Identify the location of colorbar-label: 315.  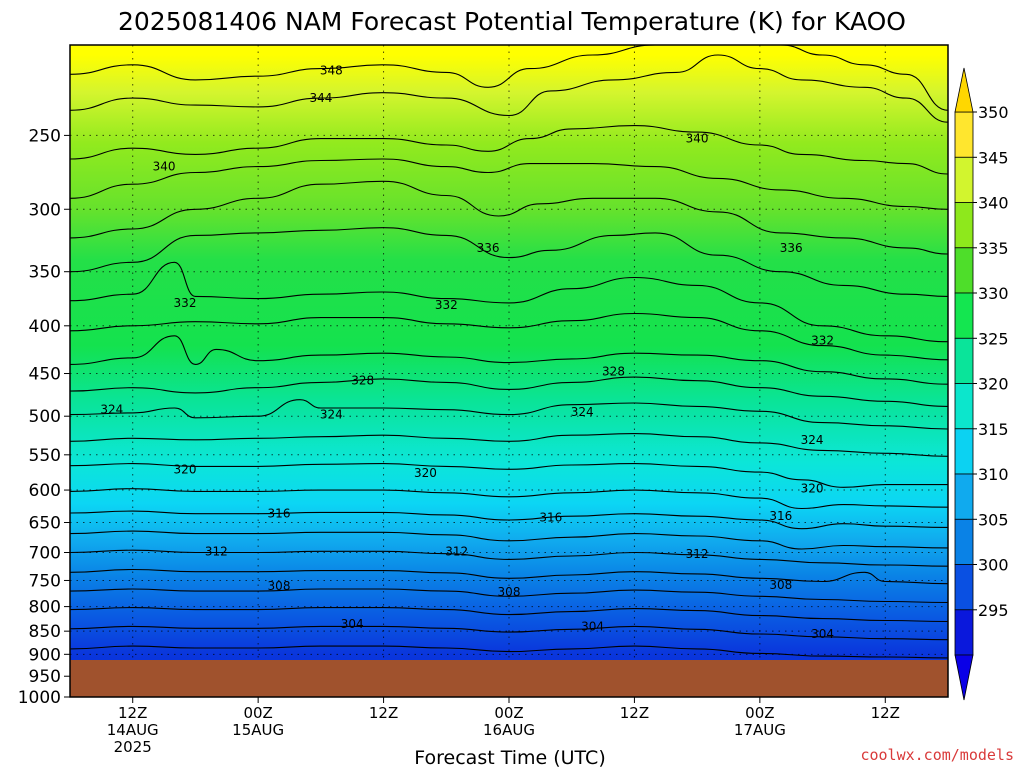
(993, 429).